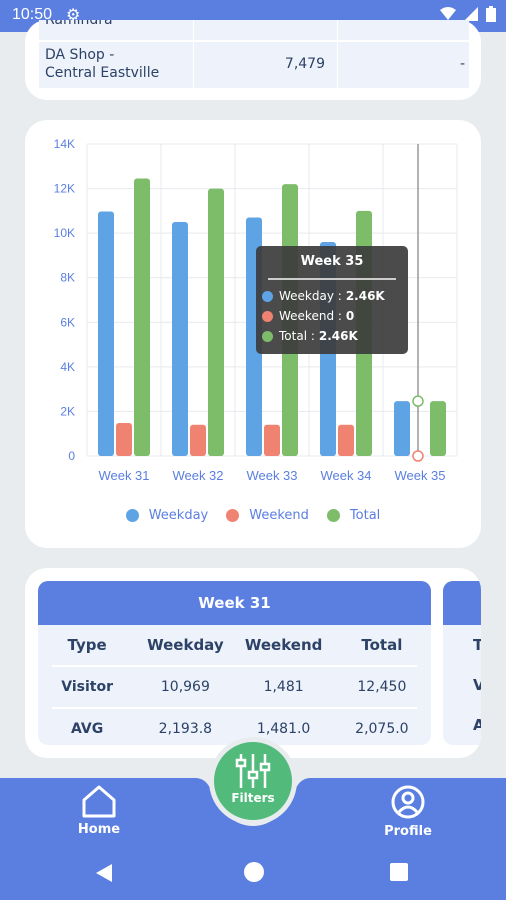 This screenshot has height=900, width=506. Describe the element at coordinates (345, 475) in the screenshot. I see `x-tick-label: Week 34` at that location.